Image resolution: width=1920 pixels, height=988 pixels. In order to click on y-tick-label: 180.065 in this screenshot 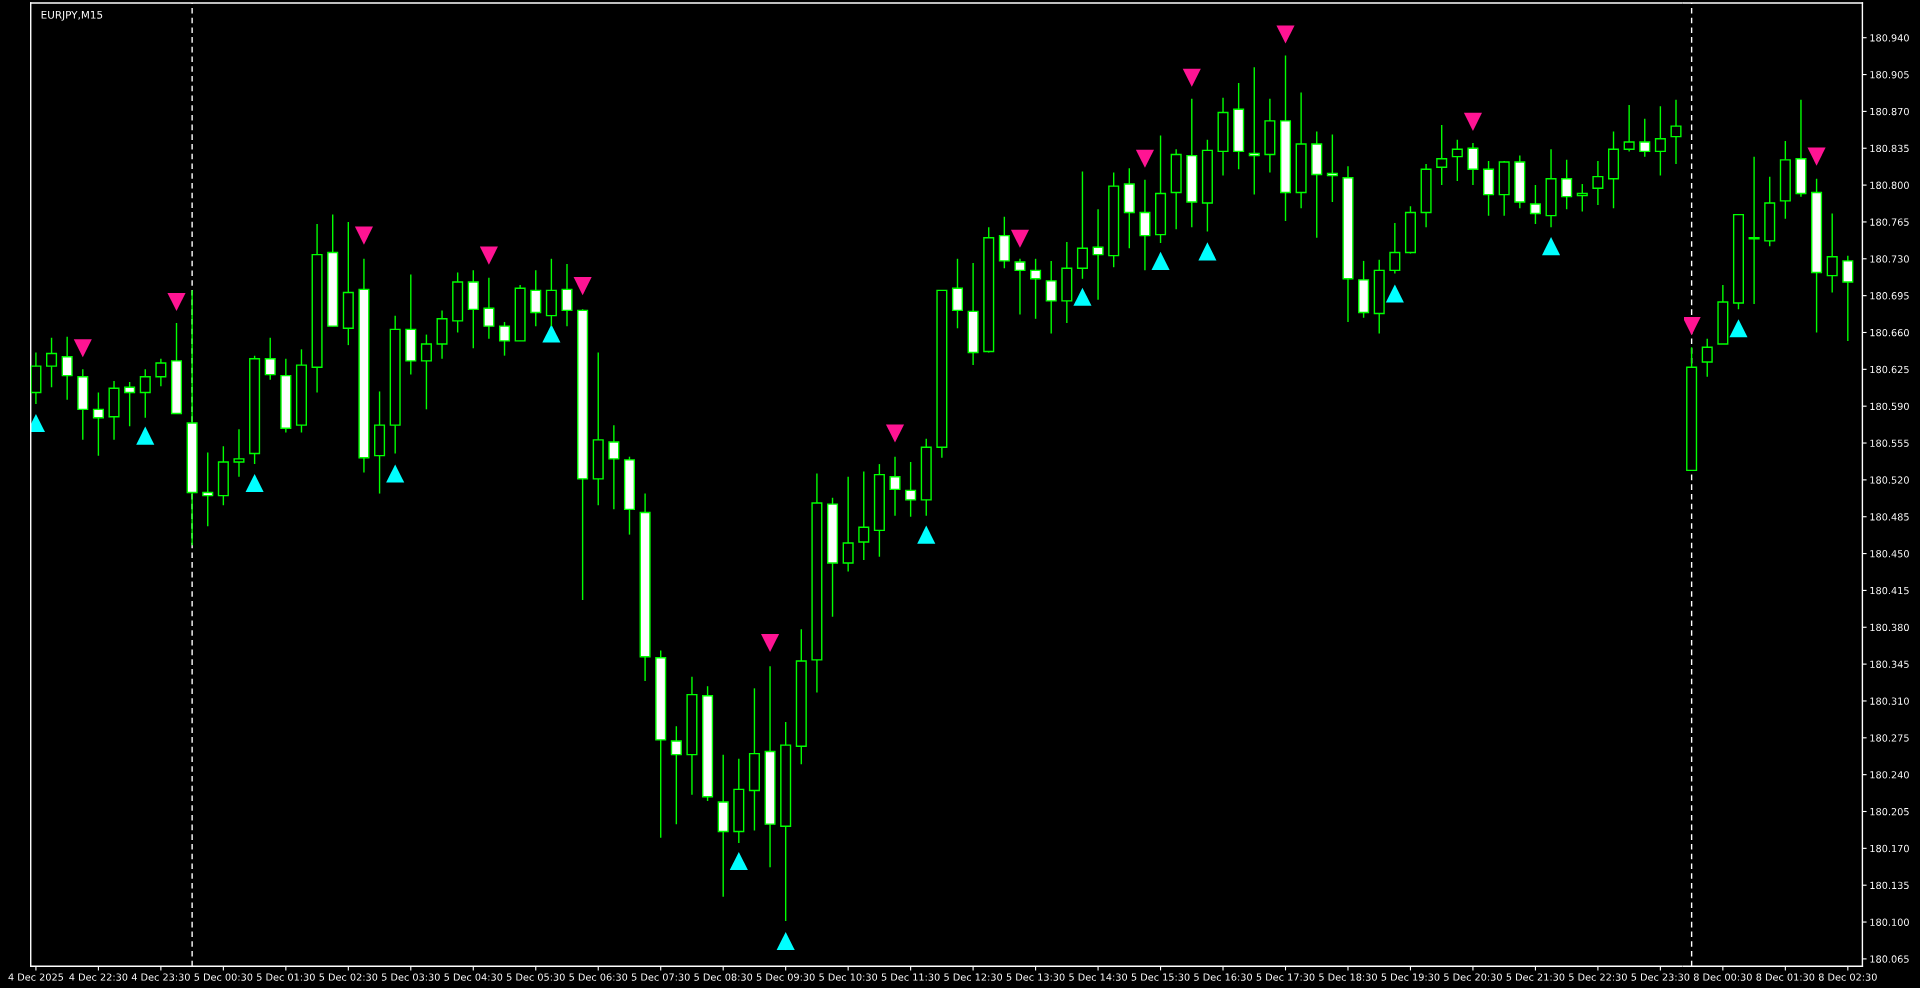, I will do `click(1889, 959)`.